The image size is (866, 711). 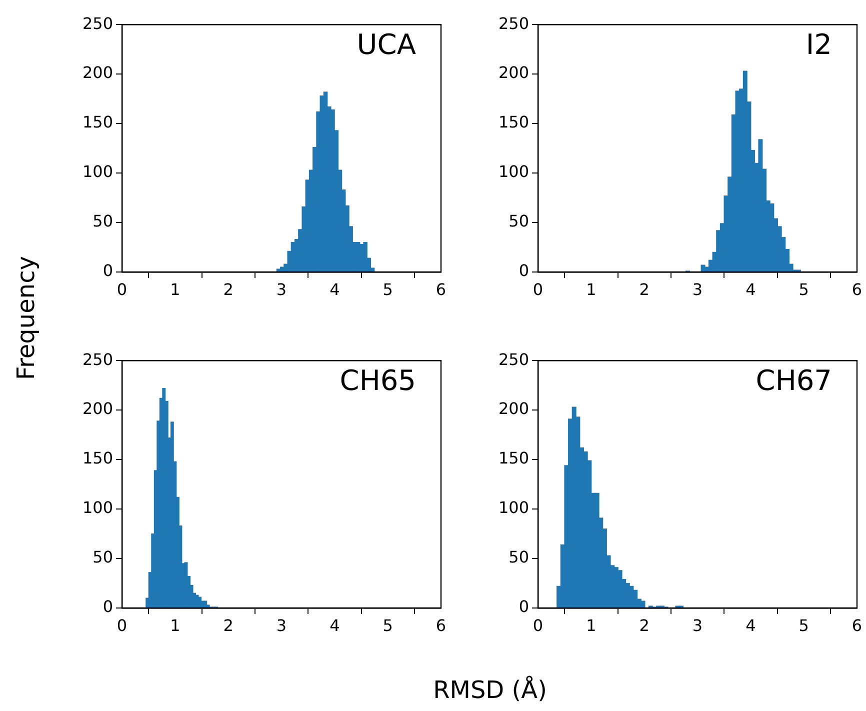 I want to click on chart-title: I2, so click(x=819, y=44).